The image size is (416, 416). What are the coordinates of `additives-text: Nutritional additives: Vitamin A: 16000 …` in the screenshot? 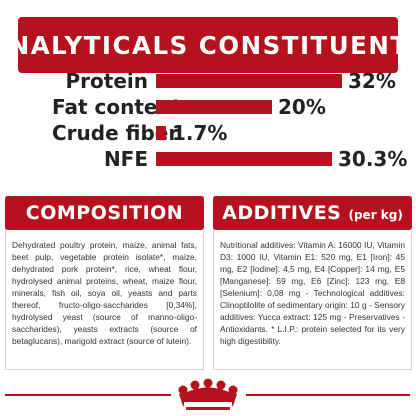 It's located at (312, 293).